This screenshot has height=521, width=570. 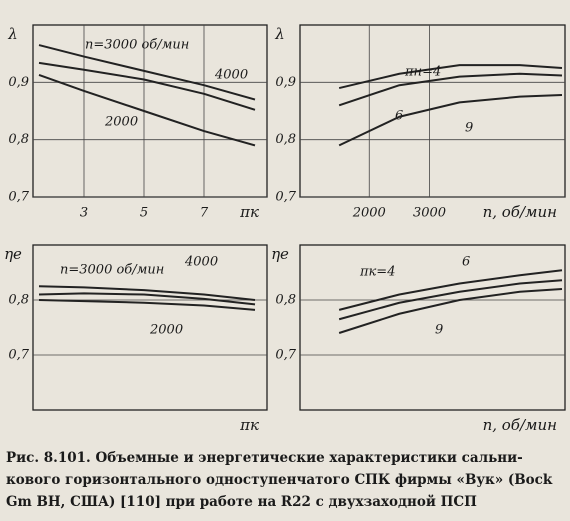 What do you see at coordinates (377, 272) in the screenshot?
I see `series-label: πк=4` at bounding box center [377, 272].